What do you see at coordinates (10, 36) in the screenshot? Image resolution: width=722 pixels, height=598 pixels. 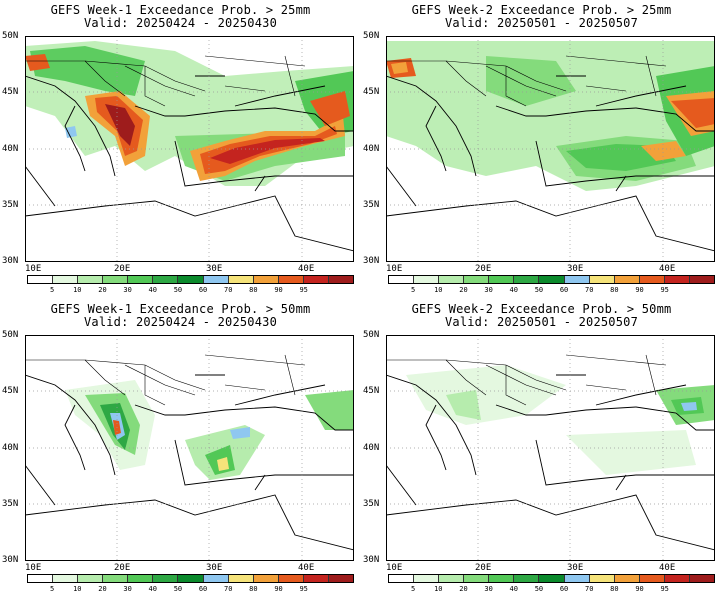 I see `lat-label-50n: 50N` at bounding box center [10, 36].